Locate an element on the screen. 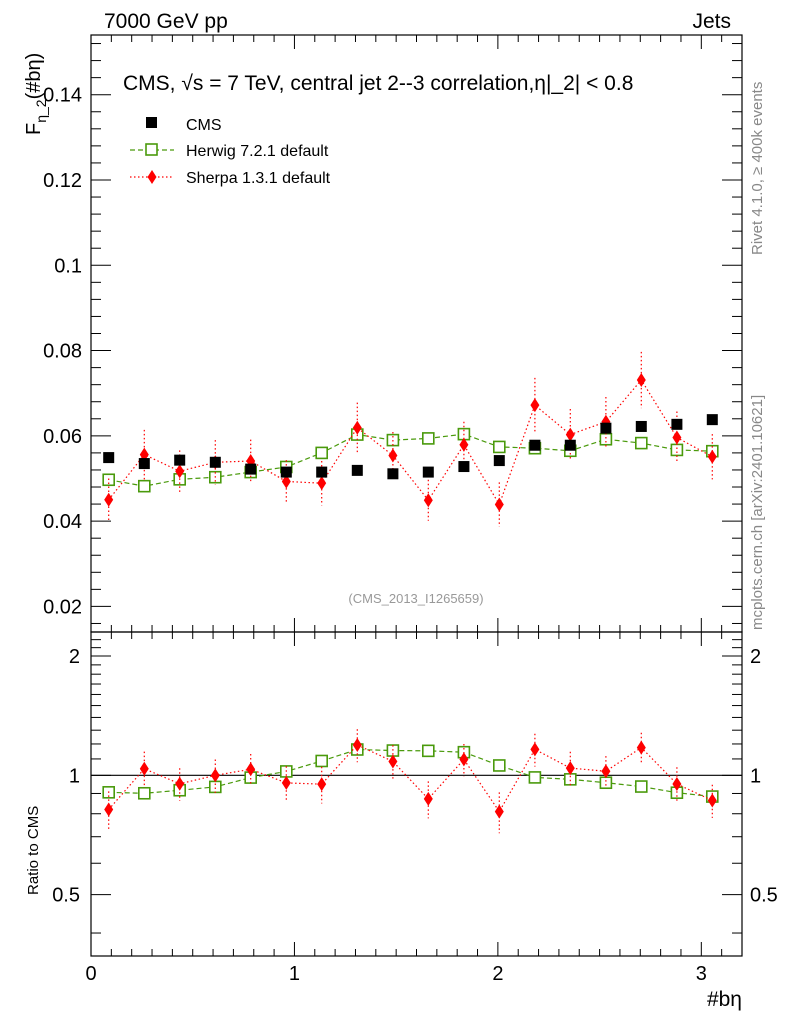 The image size is (786, 1024). y-tick-label: 0.04 is located at coordinates (62, 522).